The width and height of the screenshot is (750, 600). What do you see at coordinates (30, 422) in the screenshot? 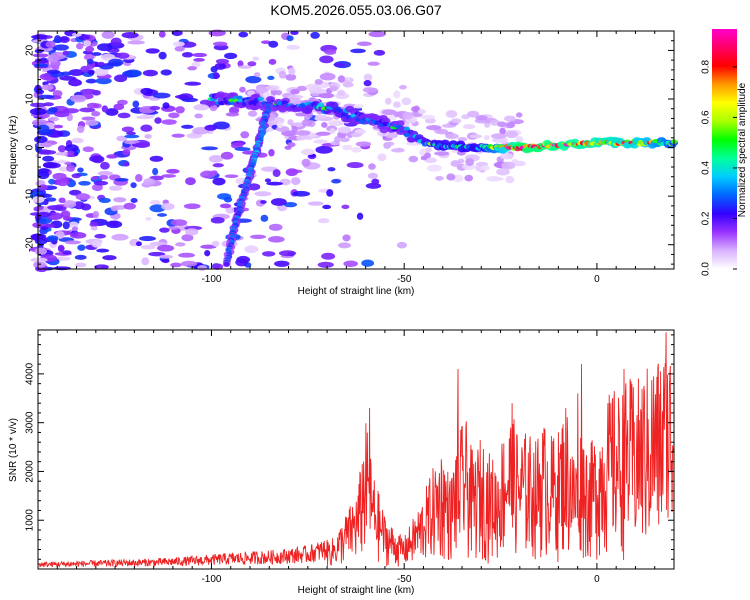
I see `snr-ytick-label: 3000` at bounding box center [30, 422].